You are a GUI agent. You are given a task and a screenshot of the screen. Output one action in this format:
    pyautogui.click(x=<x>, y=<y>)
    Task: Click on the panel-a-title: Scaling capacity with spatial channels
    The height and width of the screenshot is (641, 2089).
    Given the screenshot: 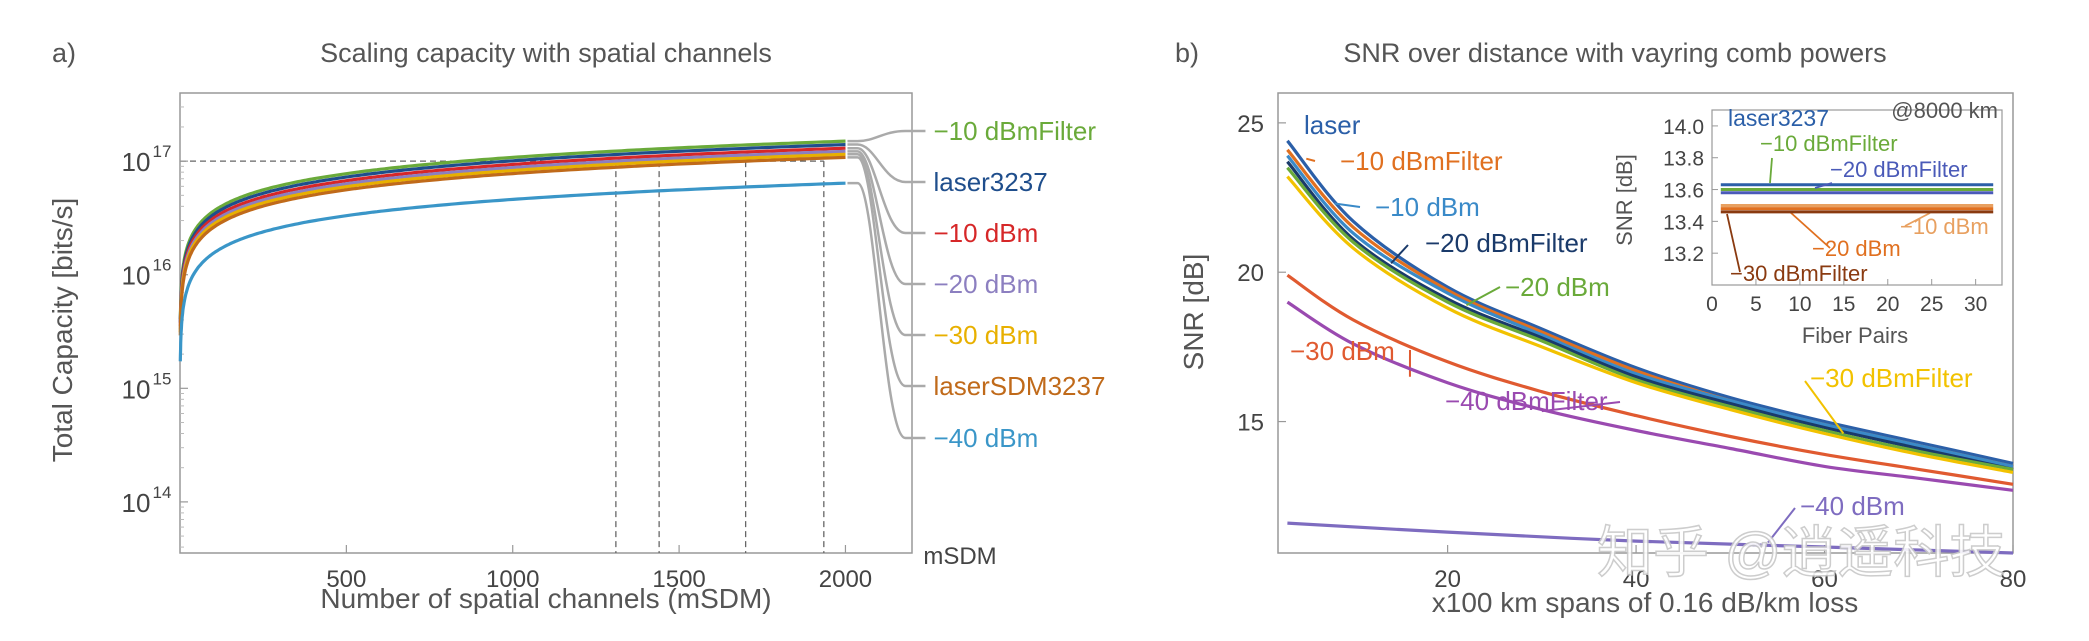 What is the action you would take?
    pyautogui.click(x=546, y=53)
    